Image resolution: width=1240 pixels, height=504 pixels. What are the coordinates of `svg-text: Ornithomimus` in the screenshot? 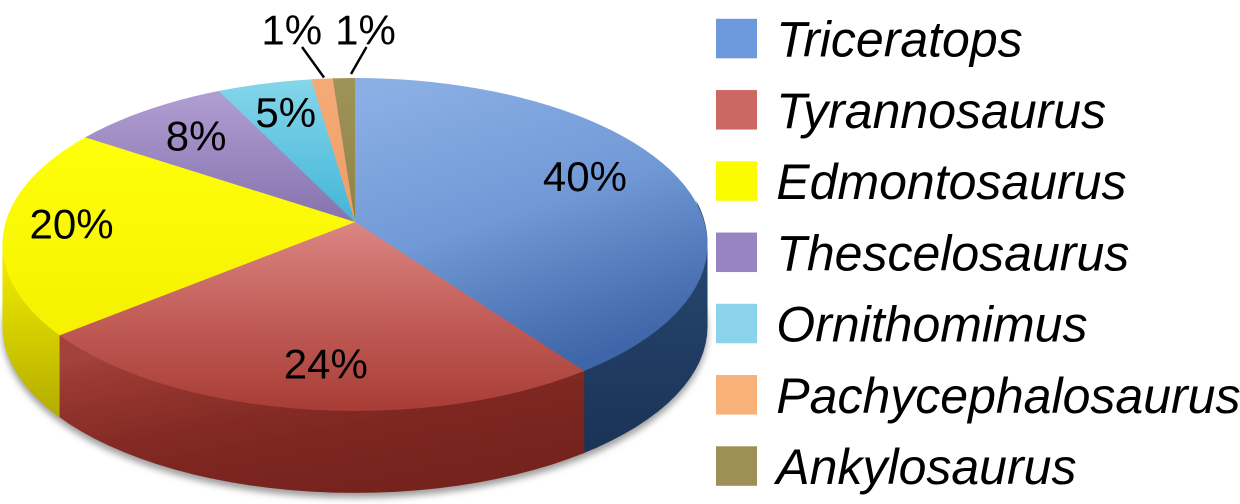 It's located at (931, 325).